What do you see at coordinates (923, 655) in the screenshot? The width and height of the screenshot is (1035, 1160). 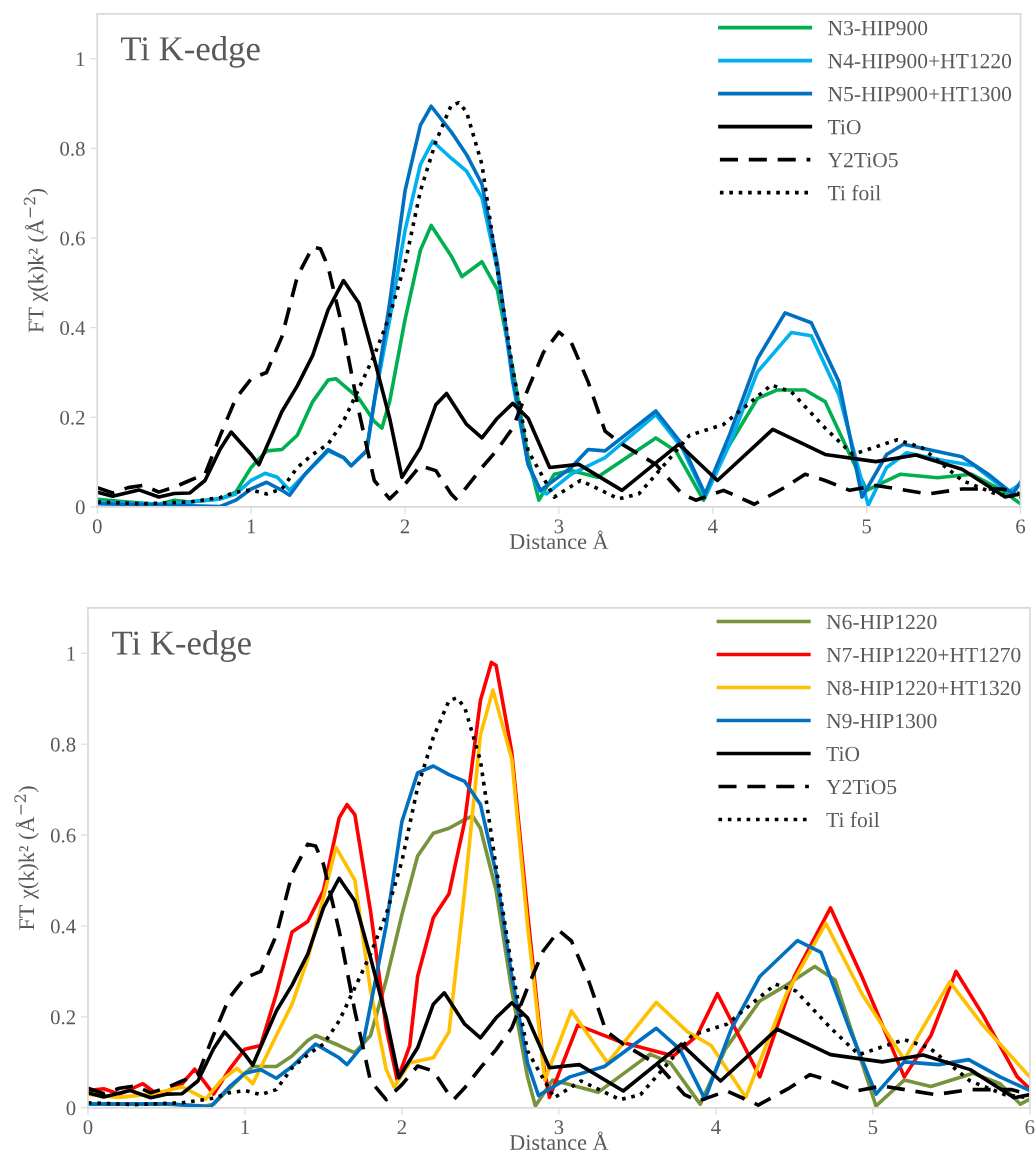 I see `legend-label: N7-HIP1220+HT1270` at bounding box center [923, 655].